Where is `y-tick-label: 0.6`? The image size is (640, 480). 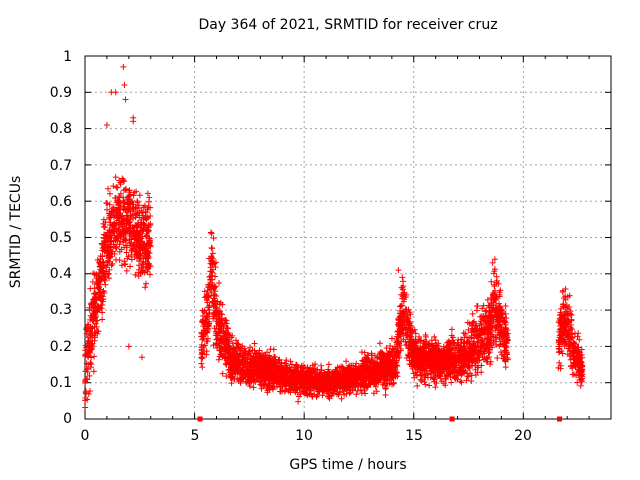 y-tick-label: 0.6 is located at coordinates (60, 202).